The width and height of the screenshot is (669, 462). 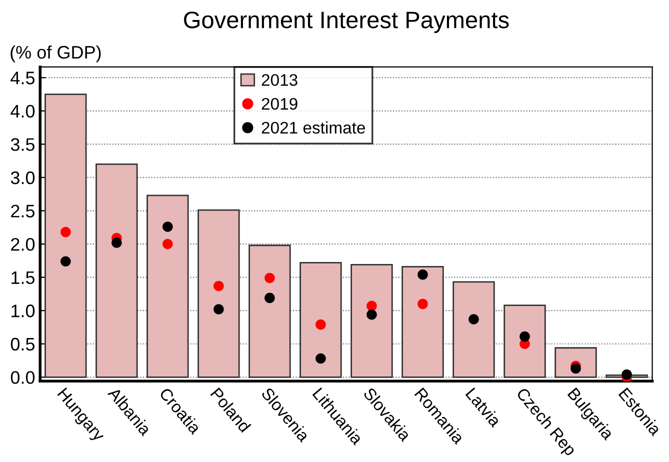 I want to click on y-axis-title: (% of GDP), so click(x=55, y=53).